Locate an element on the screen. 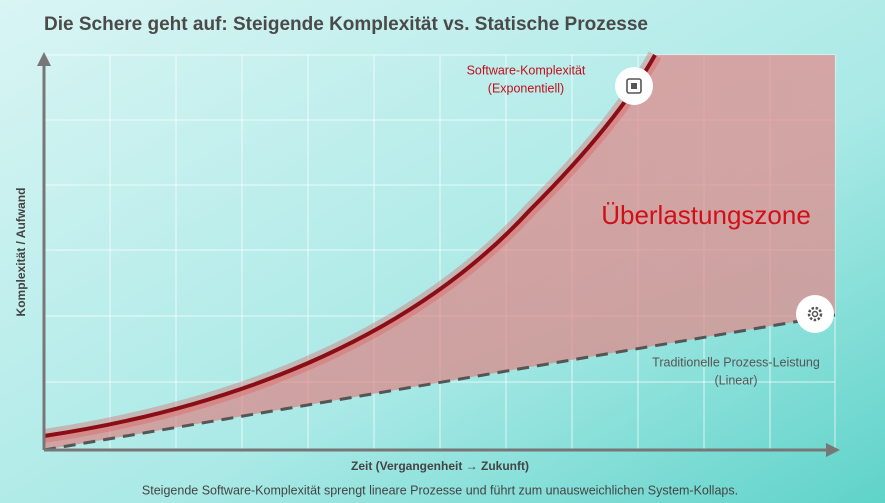  exponential-label: Software-Komplexität is located at coordinates (526, 70).